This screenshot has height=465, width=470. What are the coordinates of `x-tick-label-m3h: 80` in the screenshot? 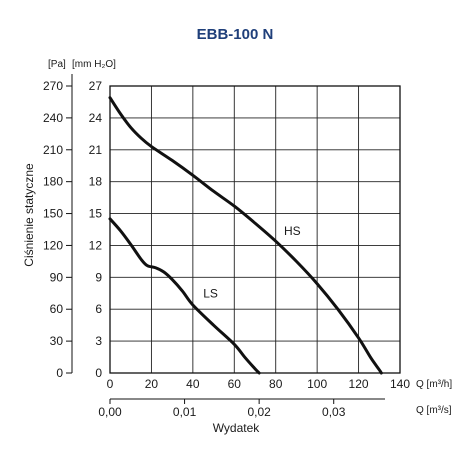 It's located at (276, 384).